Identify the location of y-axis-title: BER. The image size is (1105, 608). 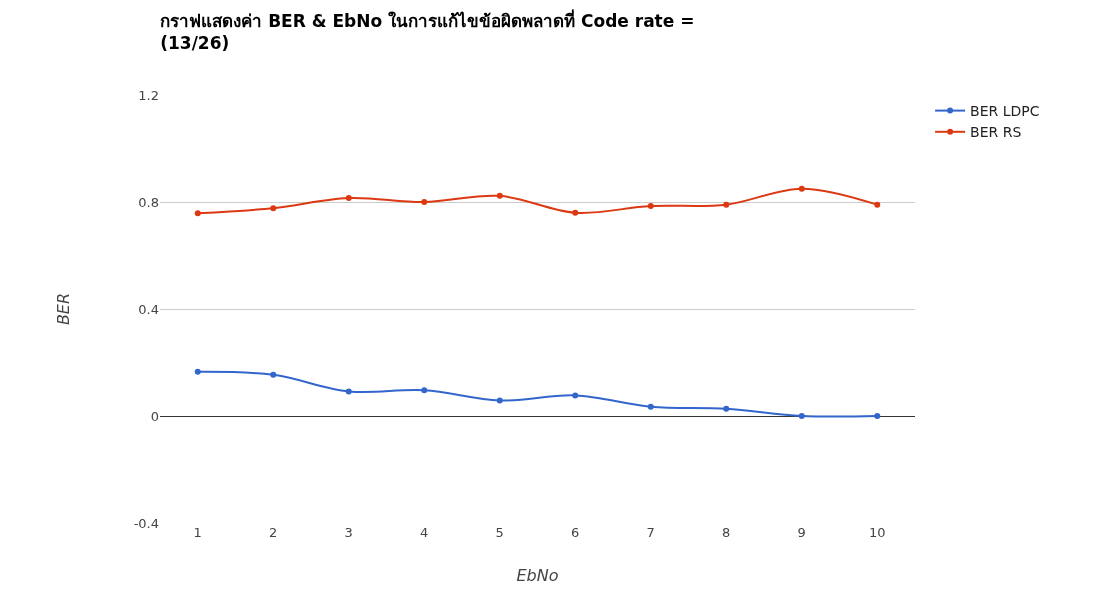
(63, 309).